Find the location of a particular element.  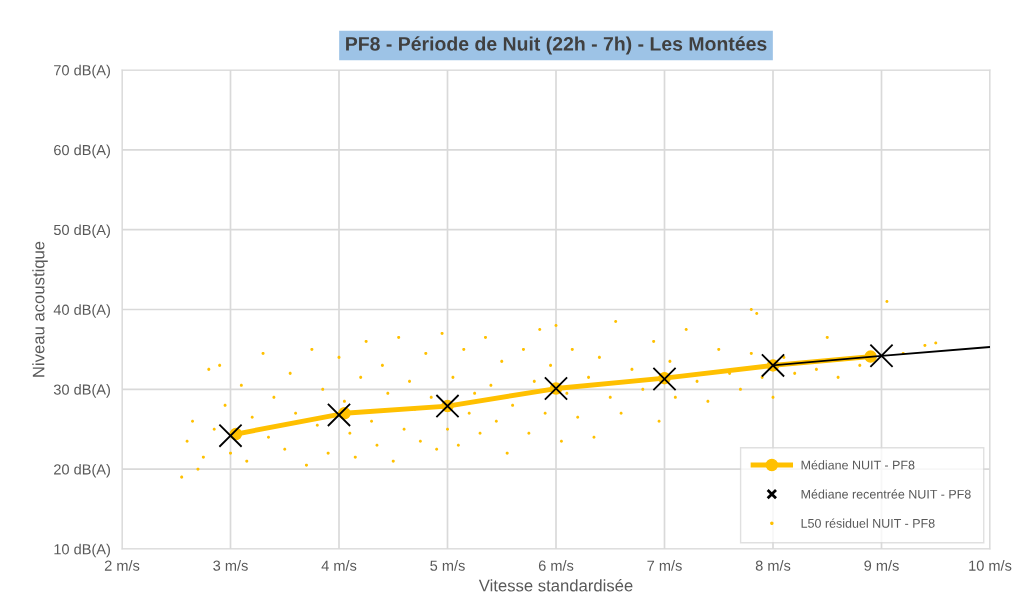

legend-label: Médiane NUIT - PF8 is located at coordinates (858, 465).